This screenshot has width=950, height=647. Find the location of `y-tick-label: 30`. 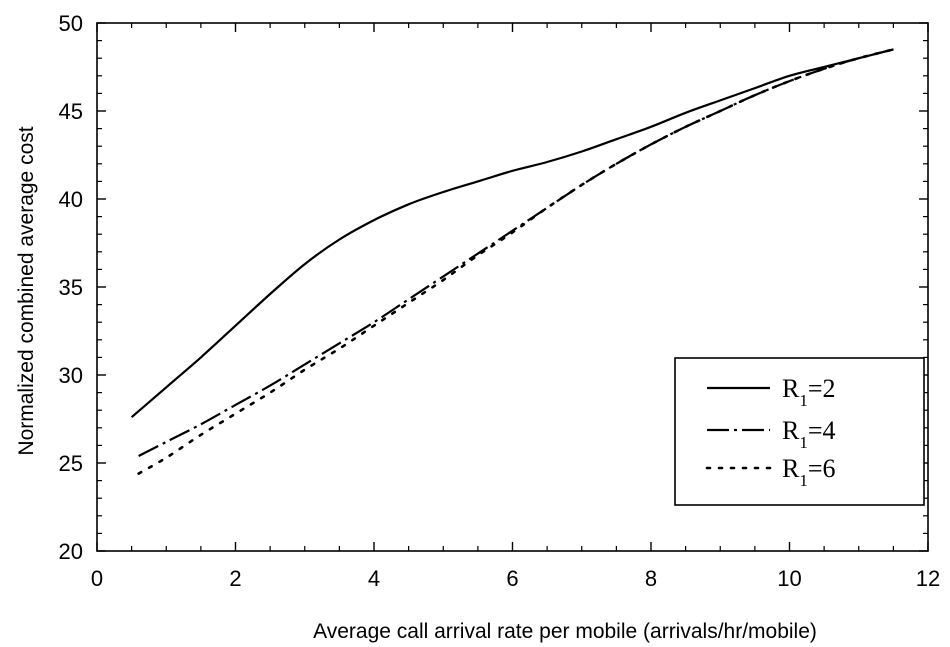

y-tick-label: 30 is located at coordinates (71, 375).